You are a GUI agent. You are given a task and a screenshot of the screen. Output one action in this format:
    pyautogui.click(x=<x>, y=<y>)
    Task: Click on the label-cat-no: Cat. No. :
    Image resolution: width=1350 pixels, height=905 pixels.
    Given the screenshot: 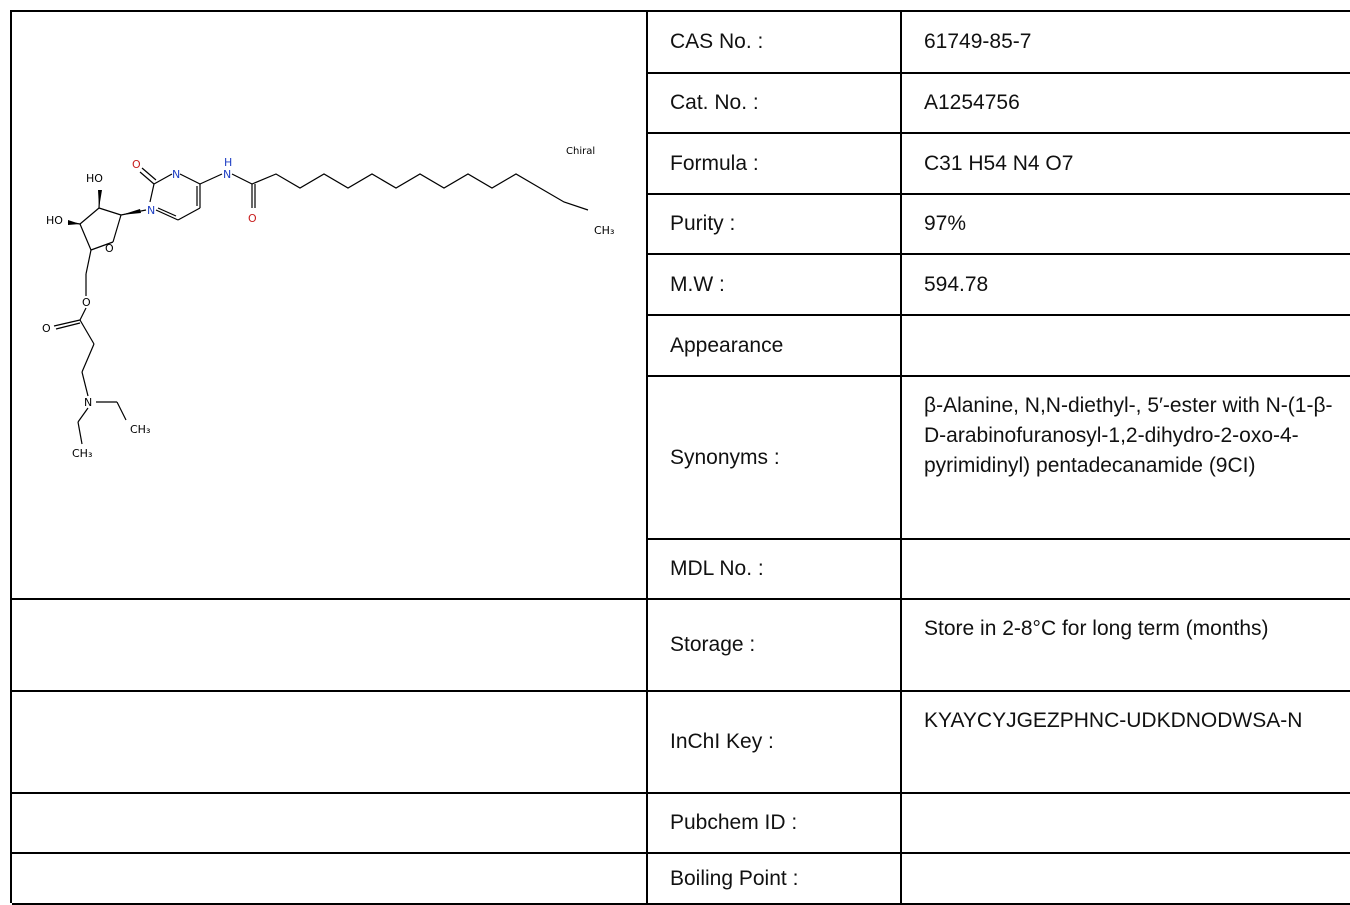 What is the action you would take?
    pyautogui.click(x=775, y=104)
    